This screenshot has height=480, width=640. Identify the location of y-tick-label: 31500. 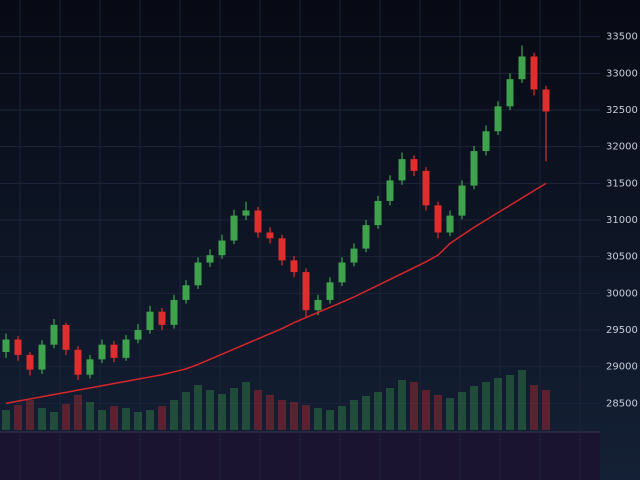
(622, 183).